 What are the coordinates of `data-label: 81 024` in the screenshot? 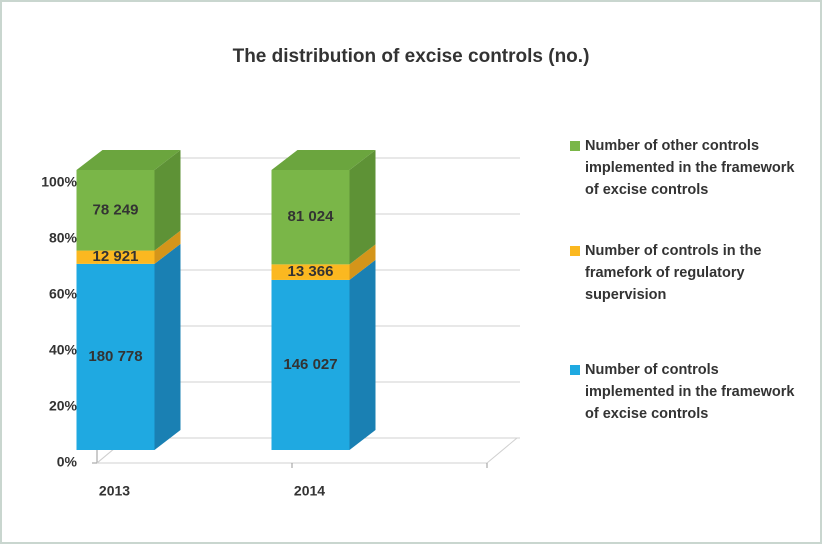 It's located at (311, 216).